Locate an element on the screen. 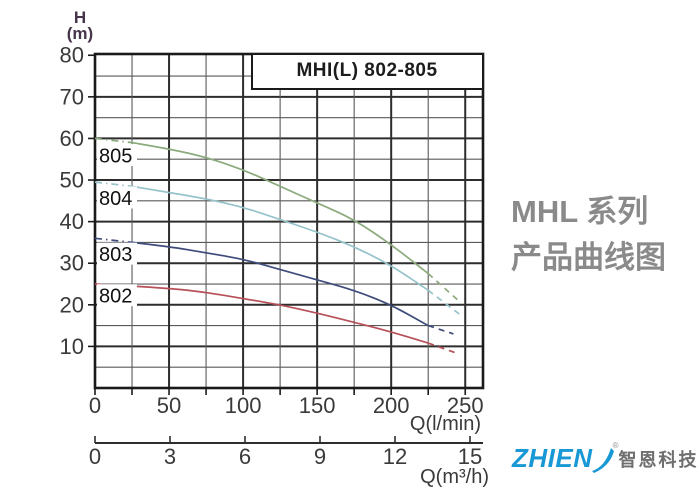  svg-text: 802 is located at coordinates (115, 297).